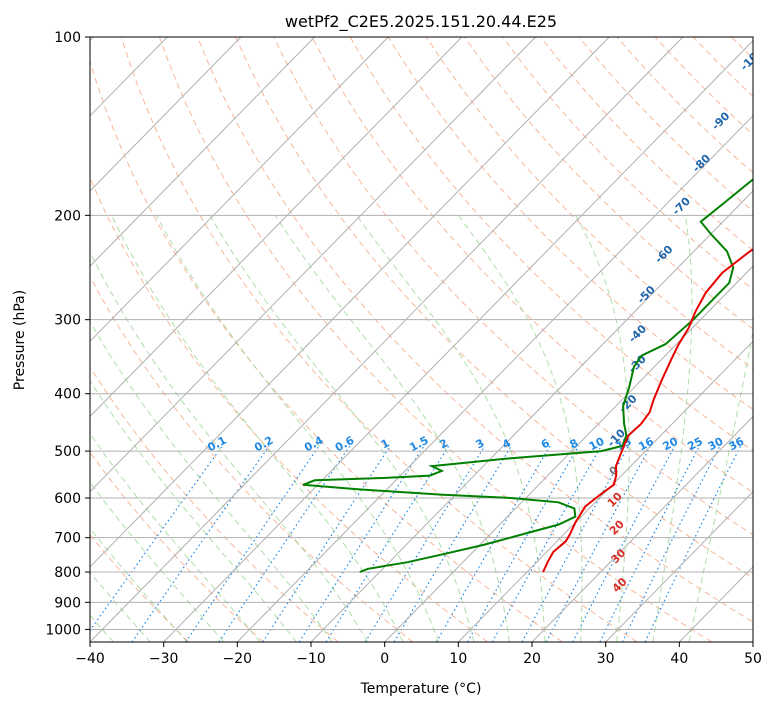 The height and width of the screenshot is (708, 775). Describe the element at coordinates (646, 444) in the screenshot. I see `mixing-ratio-label: 16` at that location.